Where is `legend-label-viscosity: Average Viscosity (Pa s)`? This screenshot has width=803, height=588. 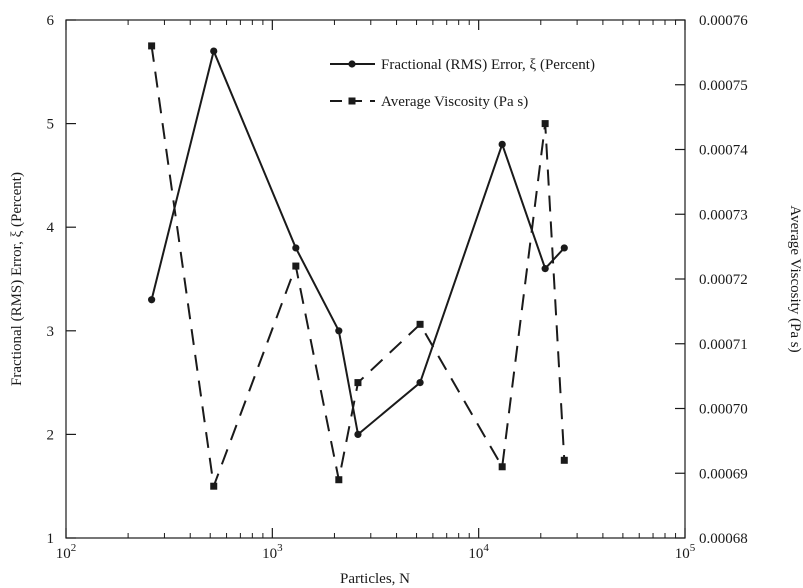 legend-label-viscosity: Average Viscosity (Pa s) is located at coordinates (454, 102).